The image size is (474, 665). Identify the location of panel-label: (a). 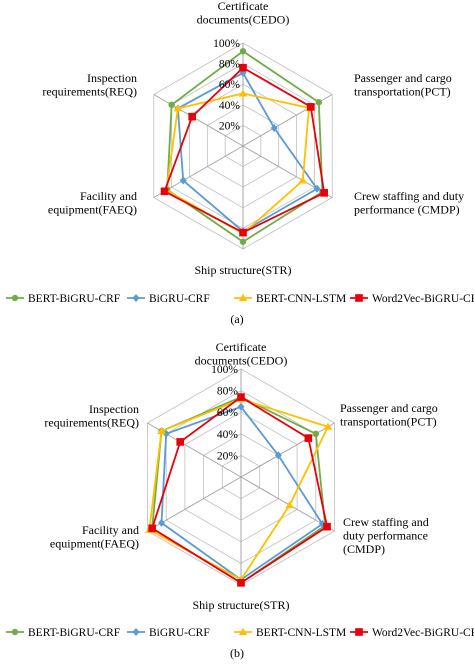
(236, 319).